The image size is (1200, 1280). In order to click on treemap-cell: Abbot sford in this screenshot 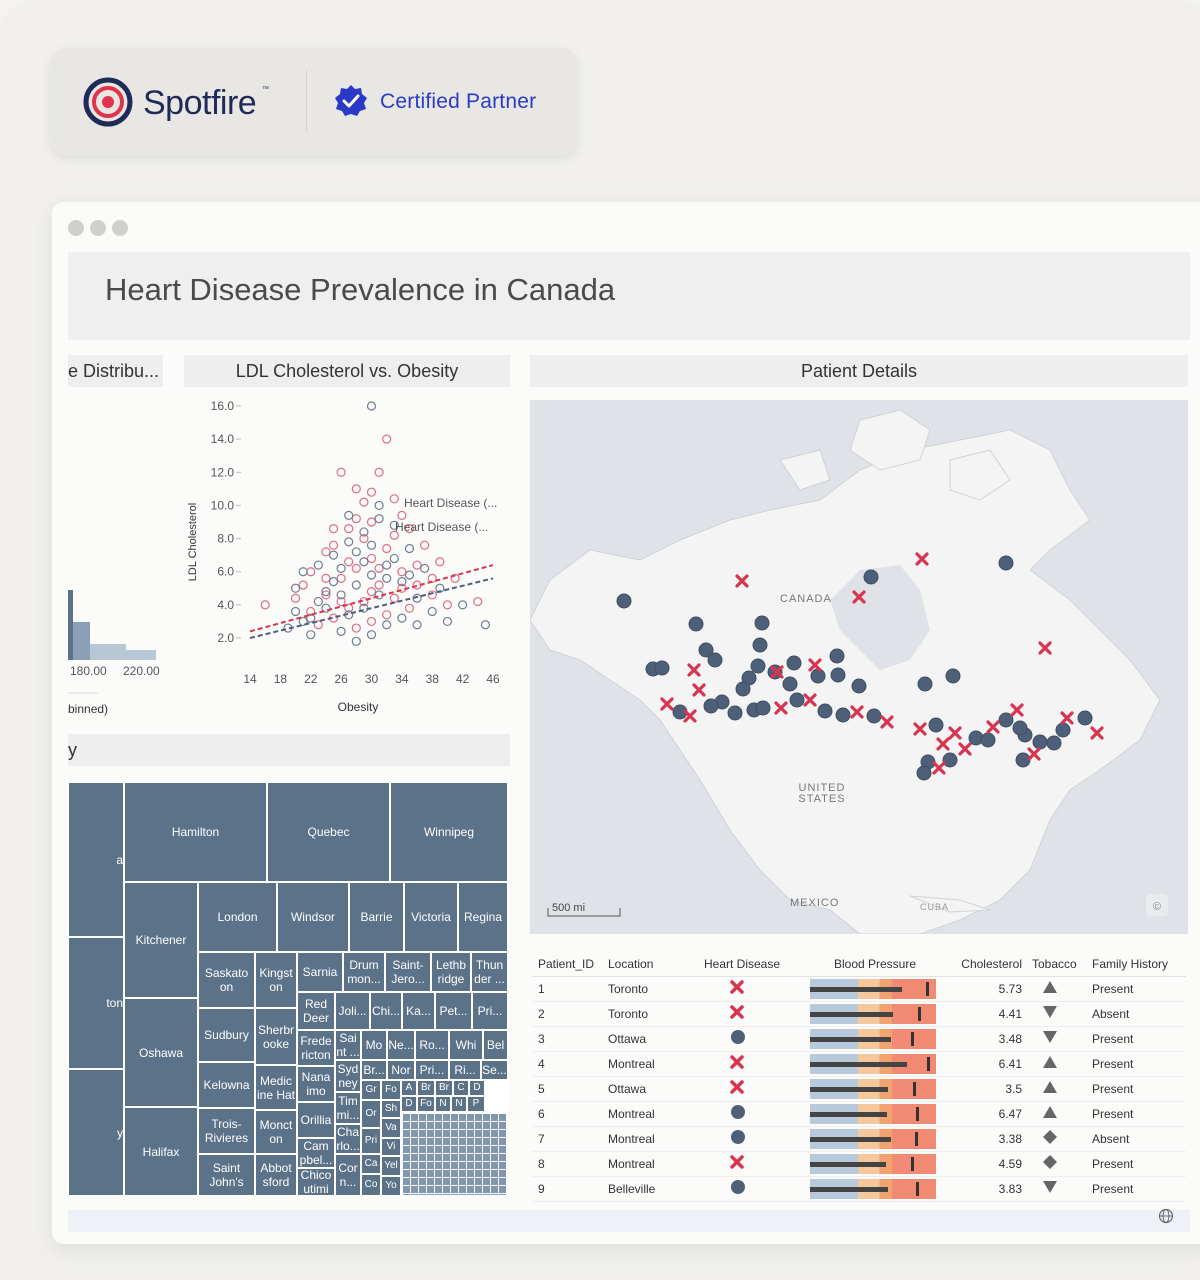, I will do `click(276, 1175)`.